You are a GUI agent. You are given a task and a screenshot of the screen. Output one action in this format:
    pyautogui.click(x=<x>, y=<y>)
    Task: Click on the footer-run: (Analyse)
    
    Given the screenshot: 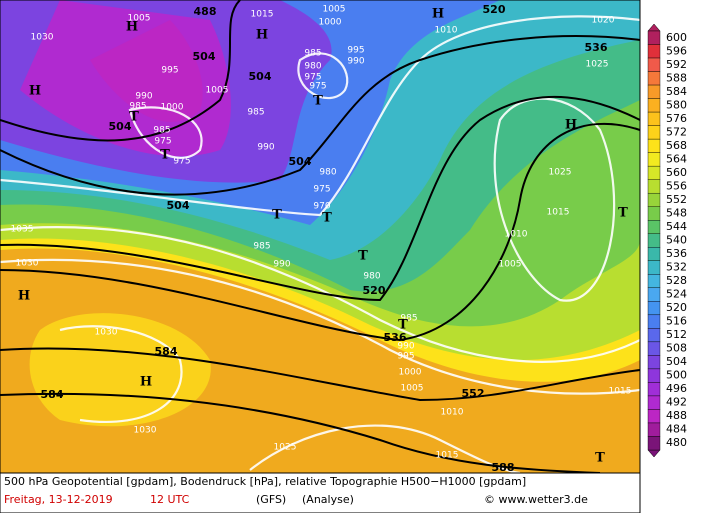 What is the action you would take?
    pyautogui.click(x=328, y=499)
    